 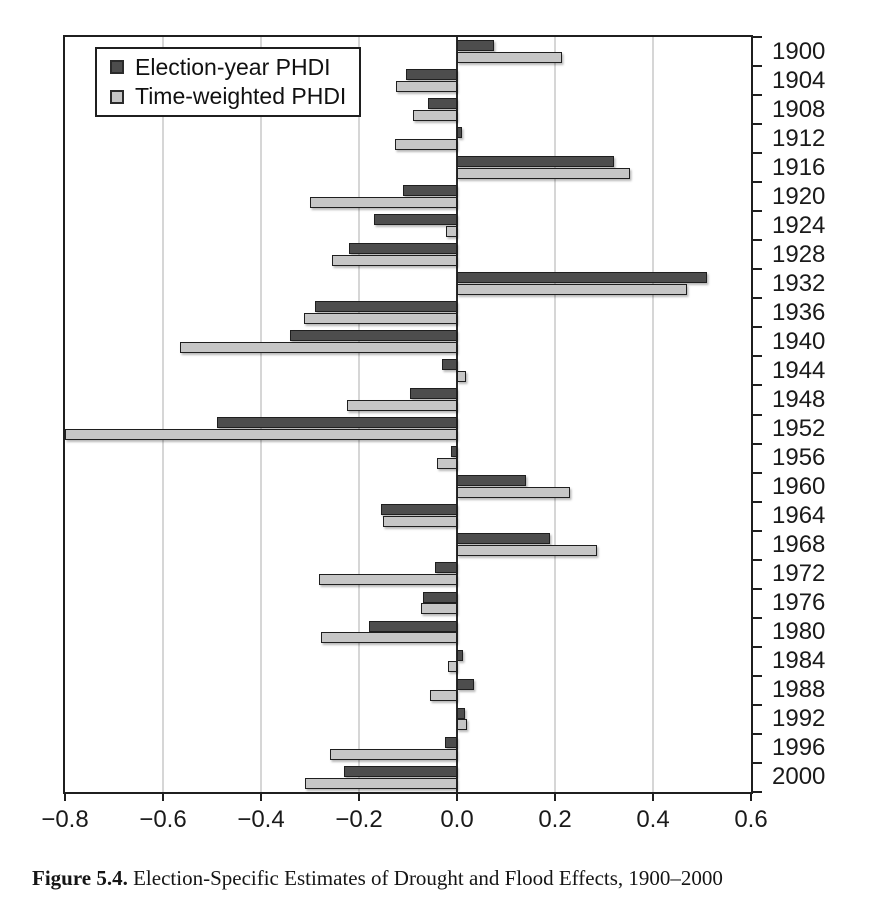 What do you see at coordinates (799, 196) in the screenshot?
I see `year-label: 1920` at bounding box center [799, 196].